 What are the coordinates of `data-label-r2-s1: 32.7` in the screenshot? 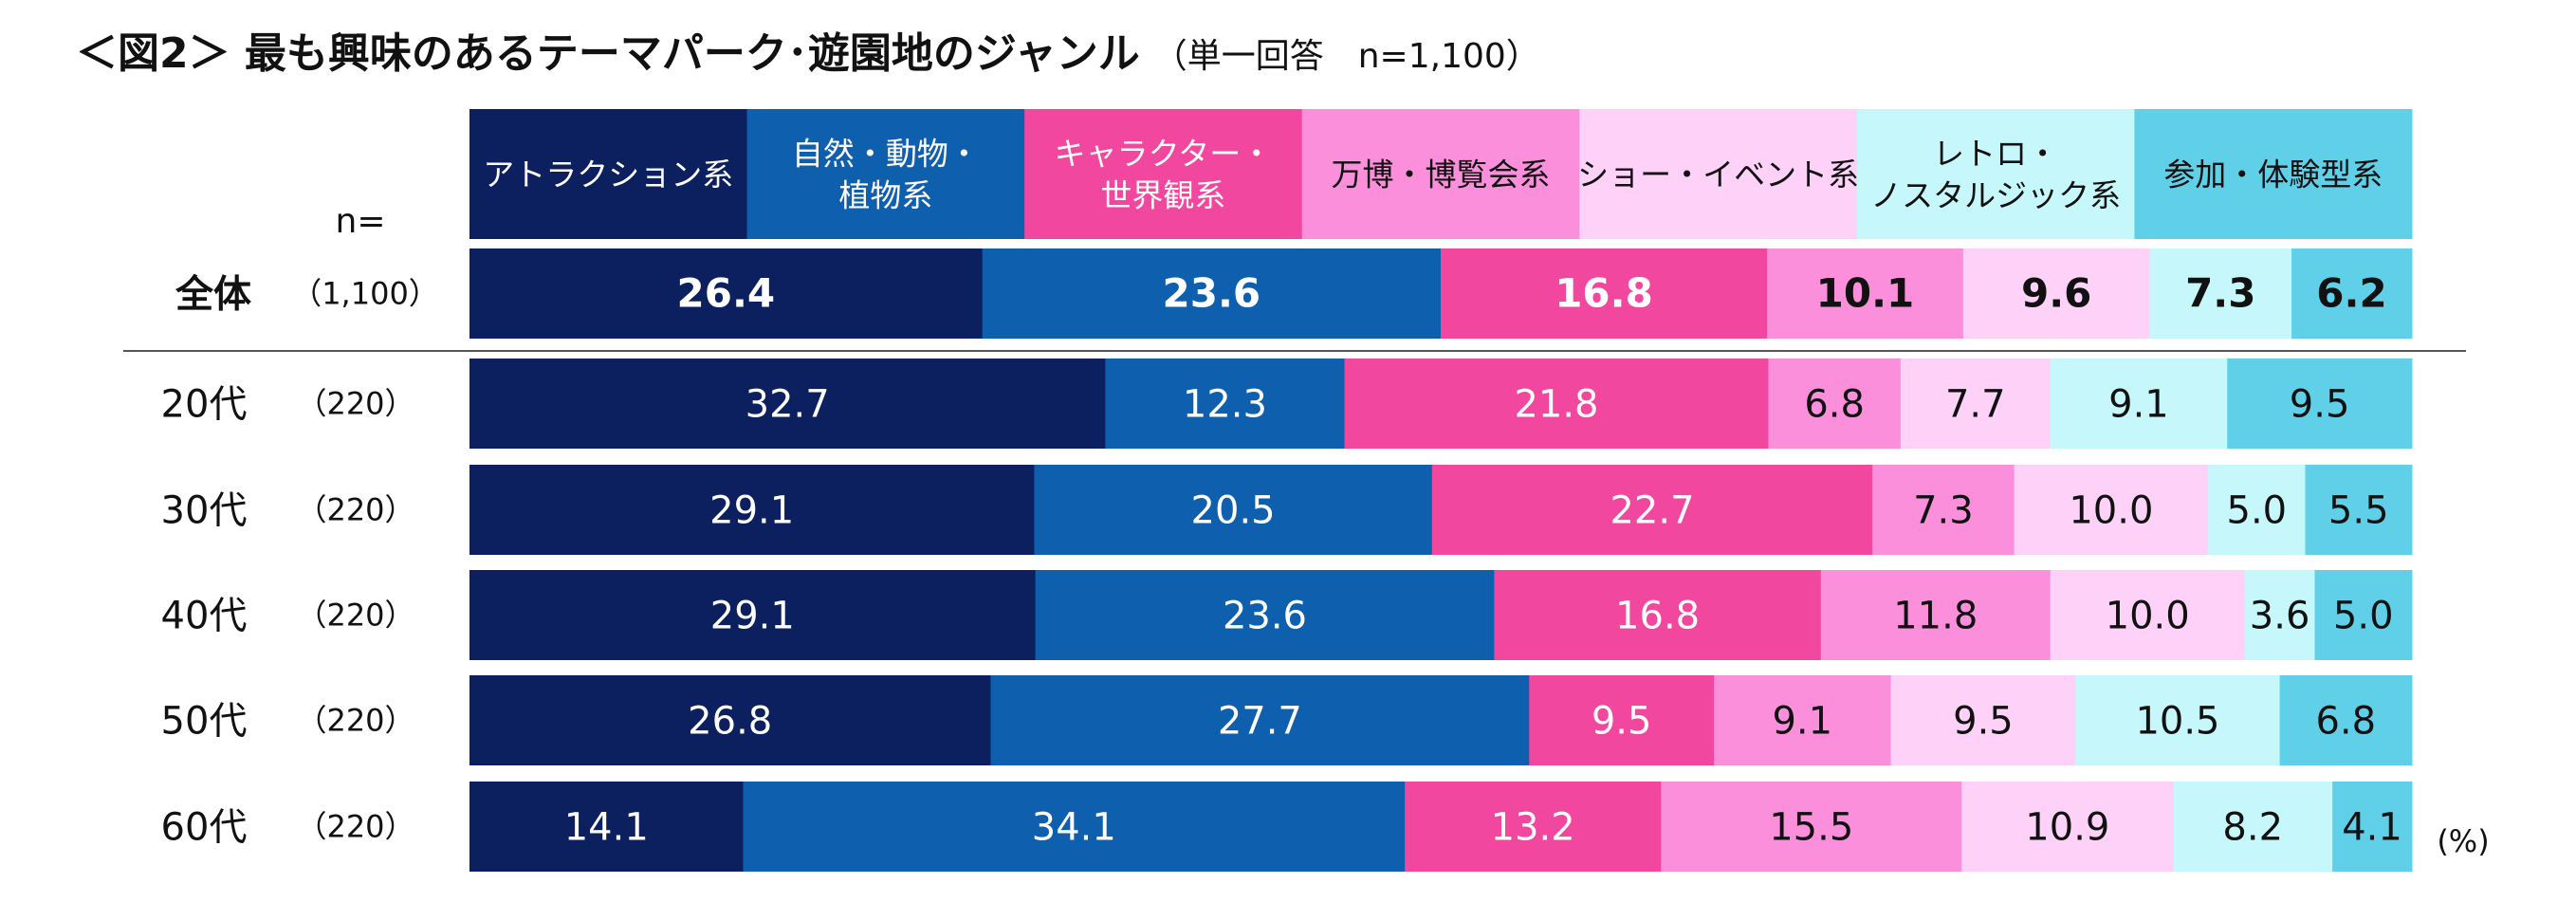 It's located at (787, 405).